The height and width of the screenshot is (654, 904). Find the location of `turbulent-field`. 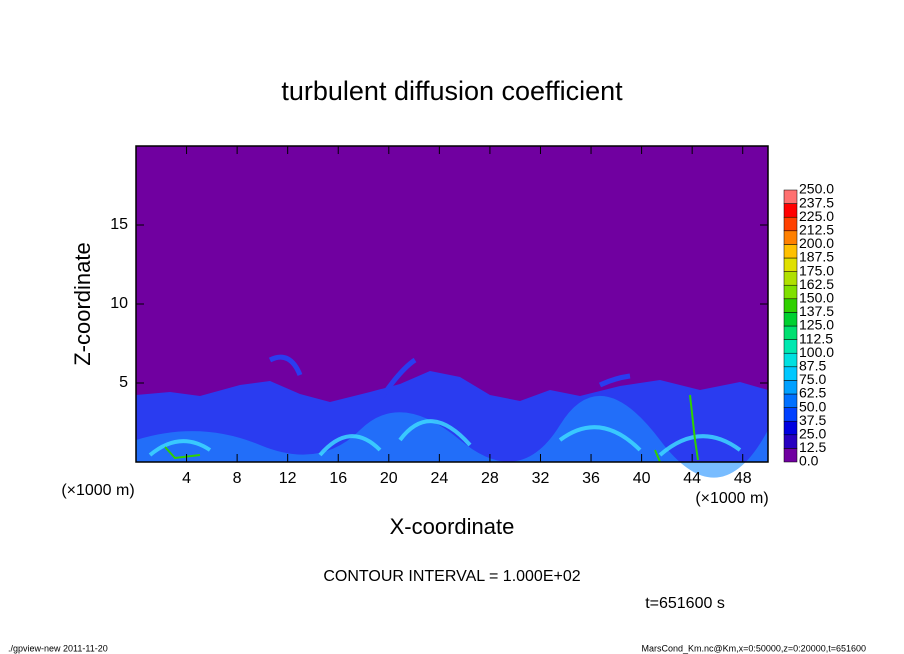

turbulent-field is located at coordinates (452, 416).